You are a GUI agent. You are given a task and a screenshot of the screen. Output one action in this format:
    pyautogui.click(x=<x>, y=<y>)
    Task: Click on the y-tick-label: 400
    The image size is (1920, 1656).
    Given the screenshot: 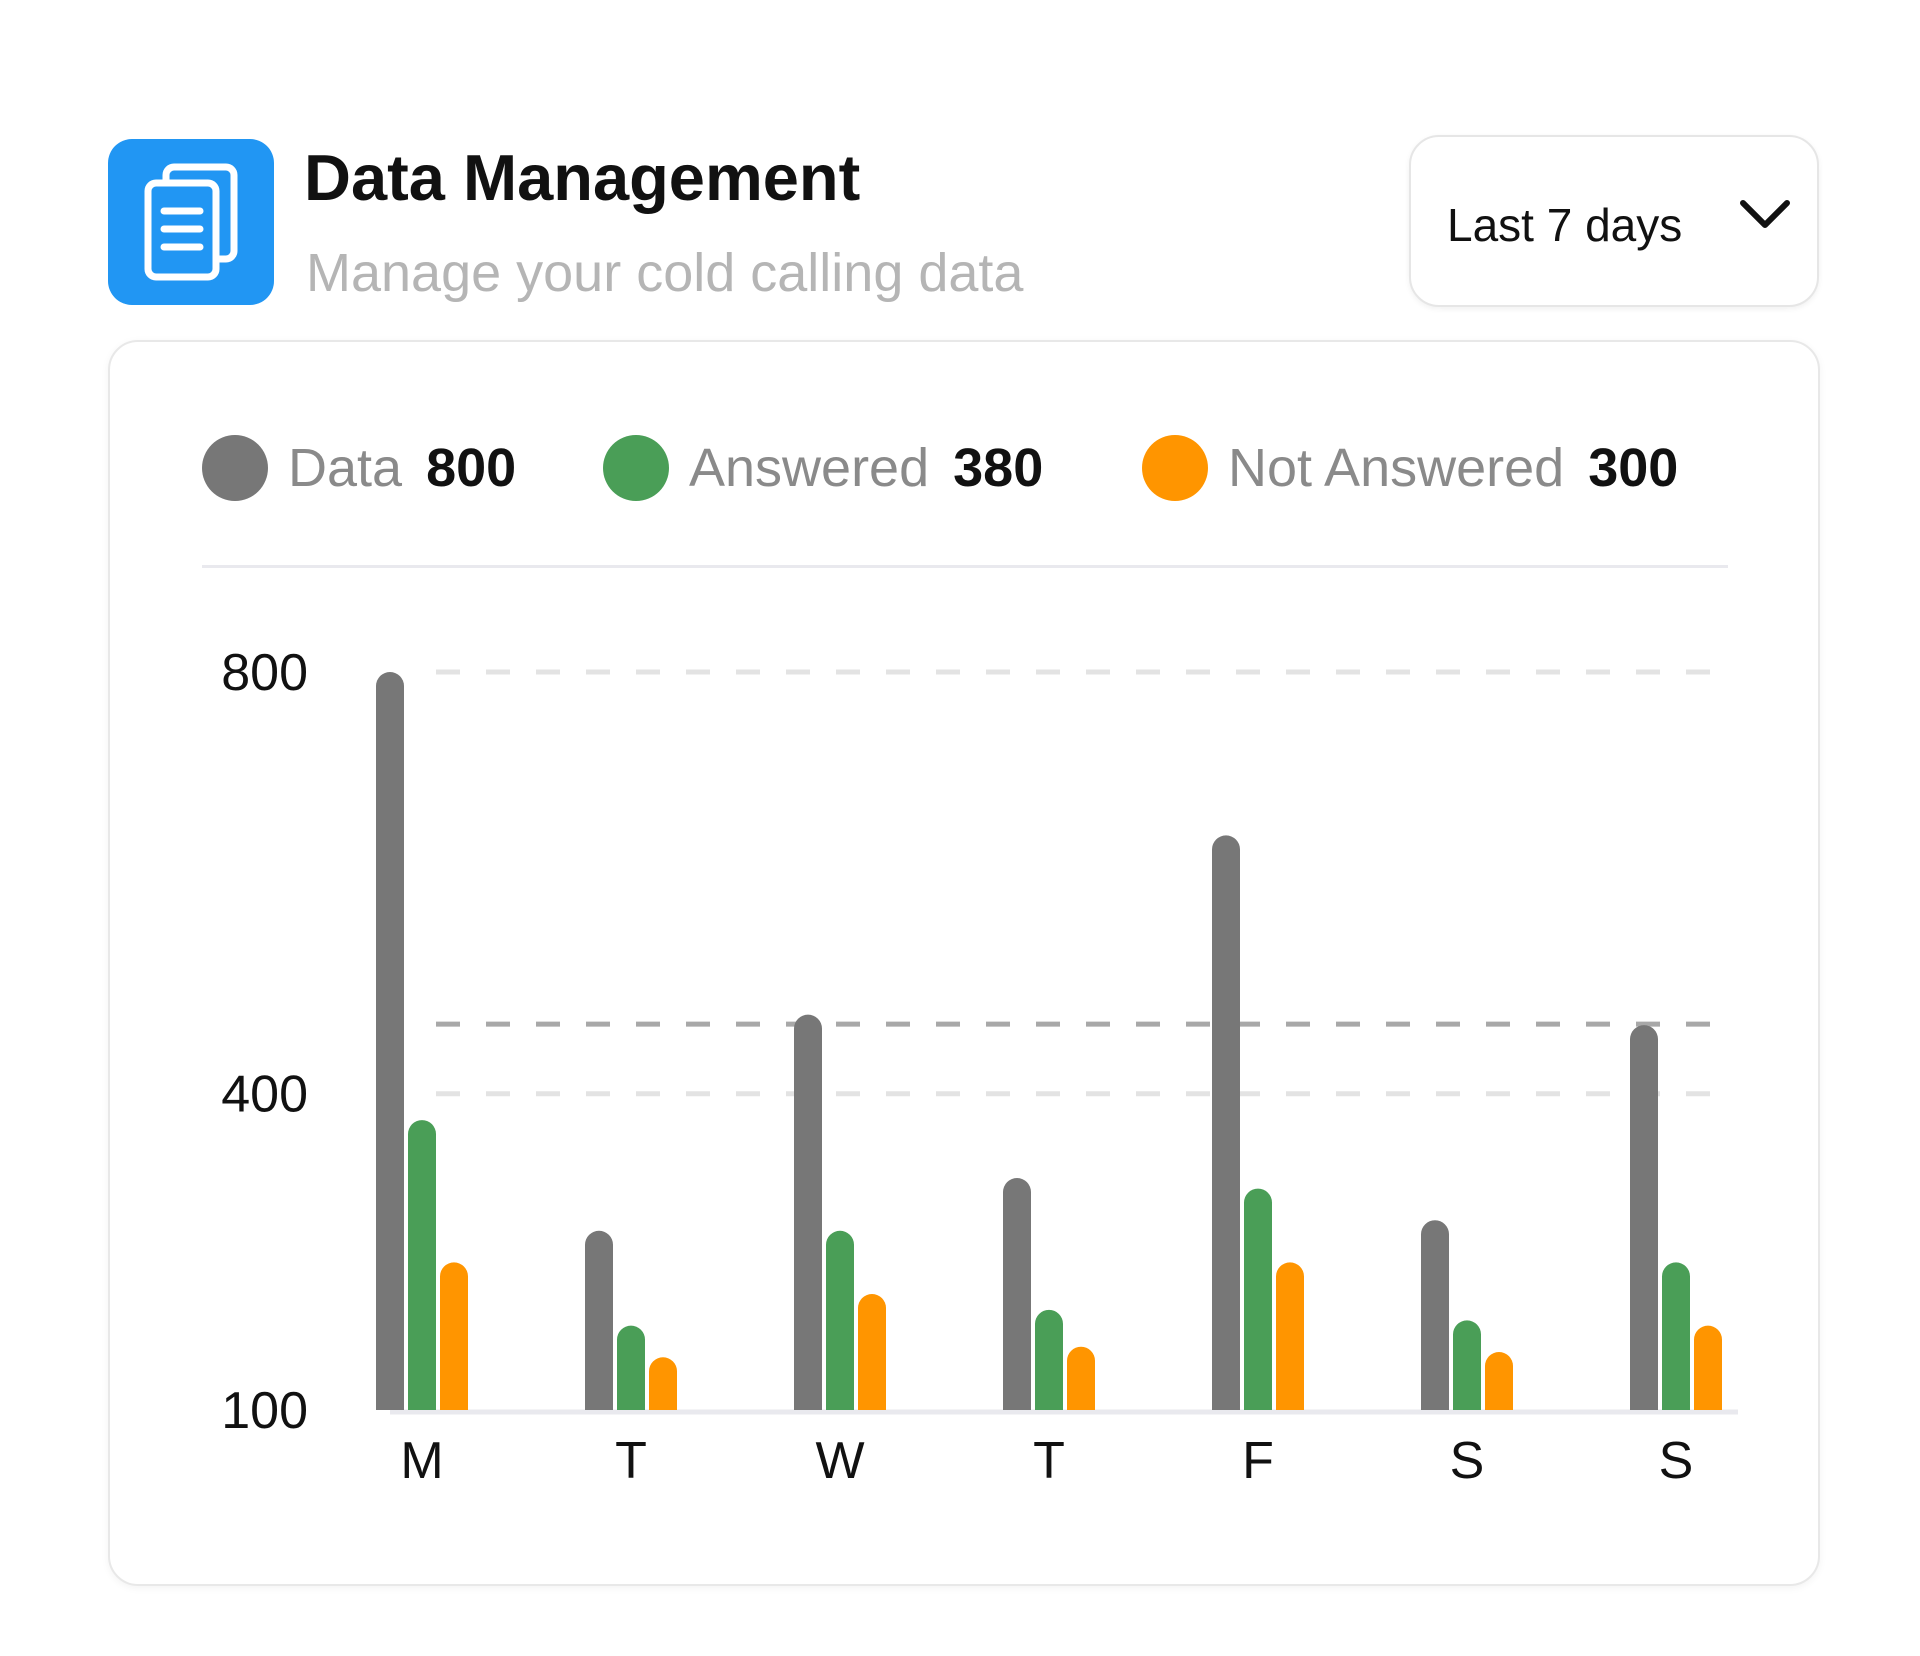 What is the action you would take?
    pyautogui.click(x=264, y=1095)
    